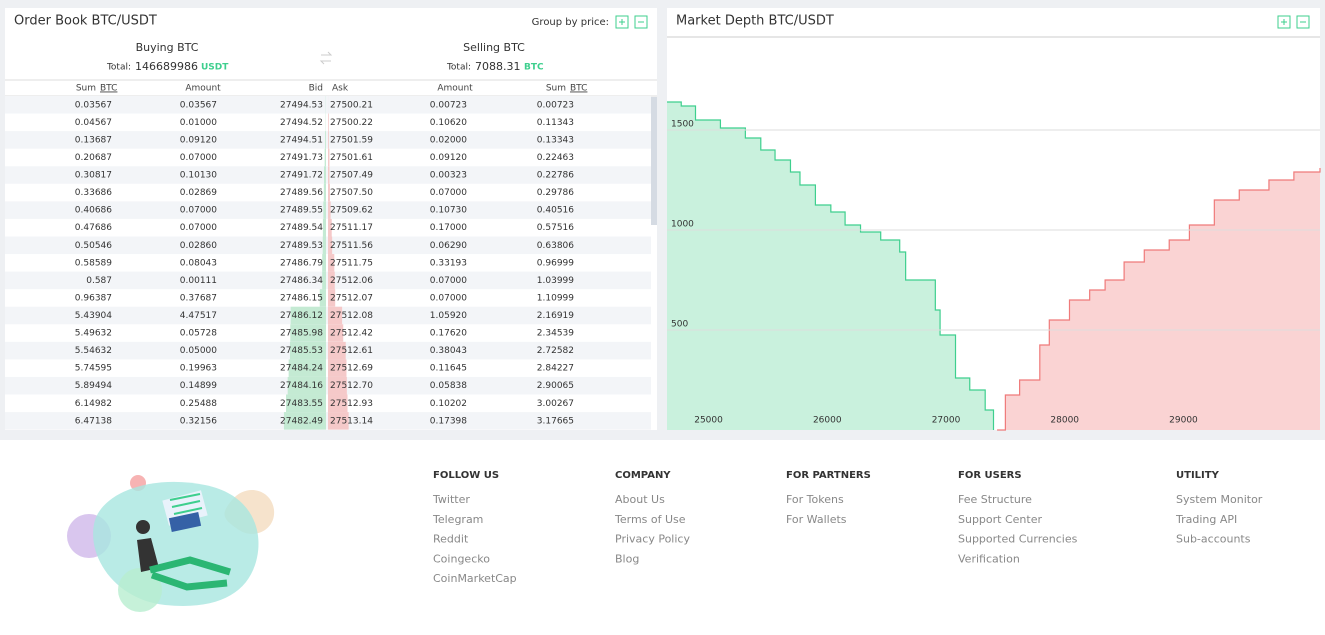  Describe the element at coordinates (534, 68) in the screenshot. I see `selling-currency: BTC` at that location.